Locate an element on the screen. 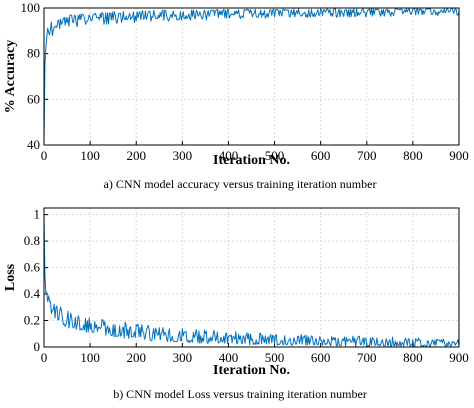 The image size is (474, 408). loss-x-tick-label: 100 is located at coordinates (90, 357).